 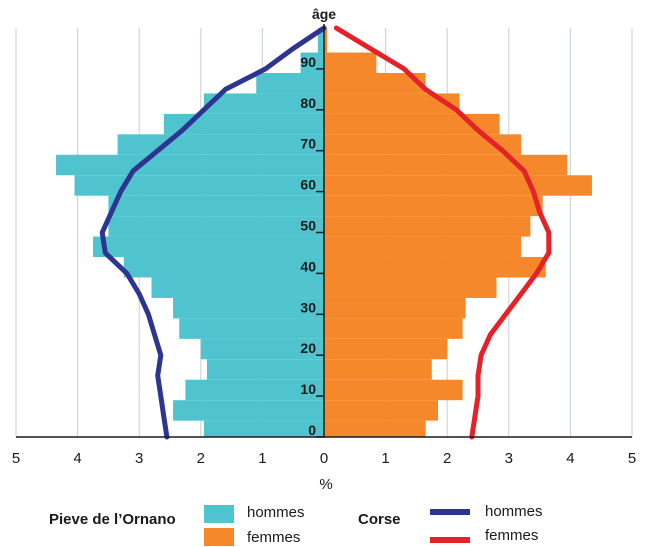 What do you see at coordinates (312, 430) in the screenshot?
I see `age-tick-label: 0` at bounding box center [312, 430].